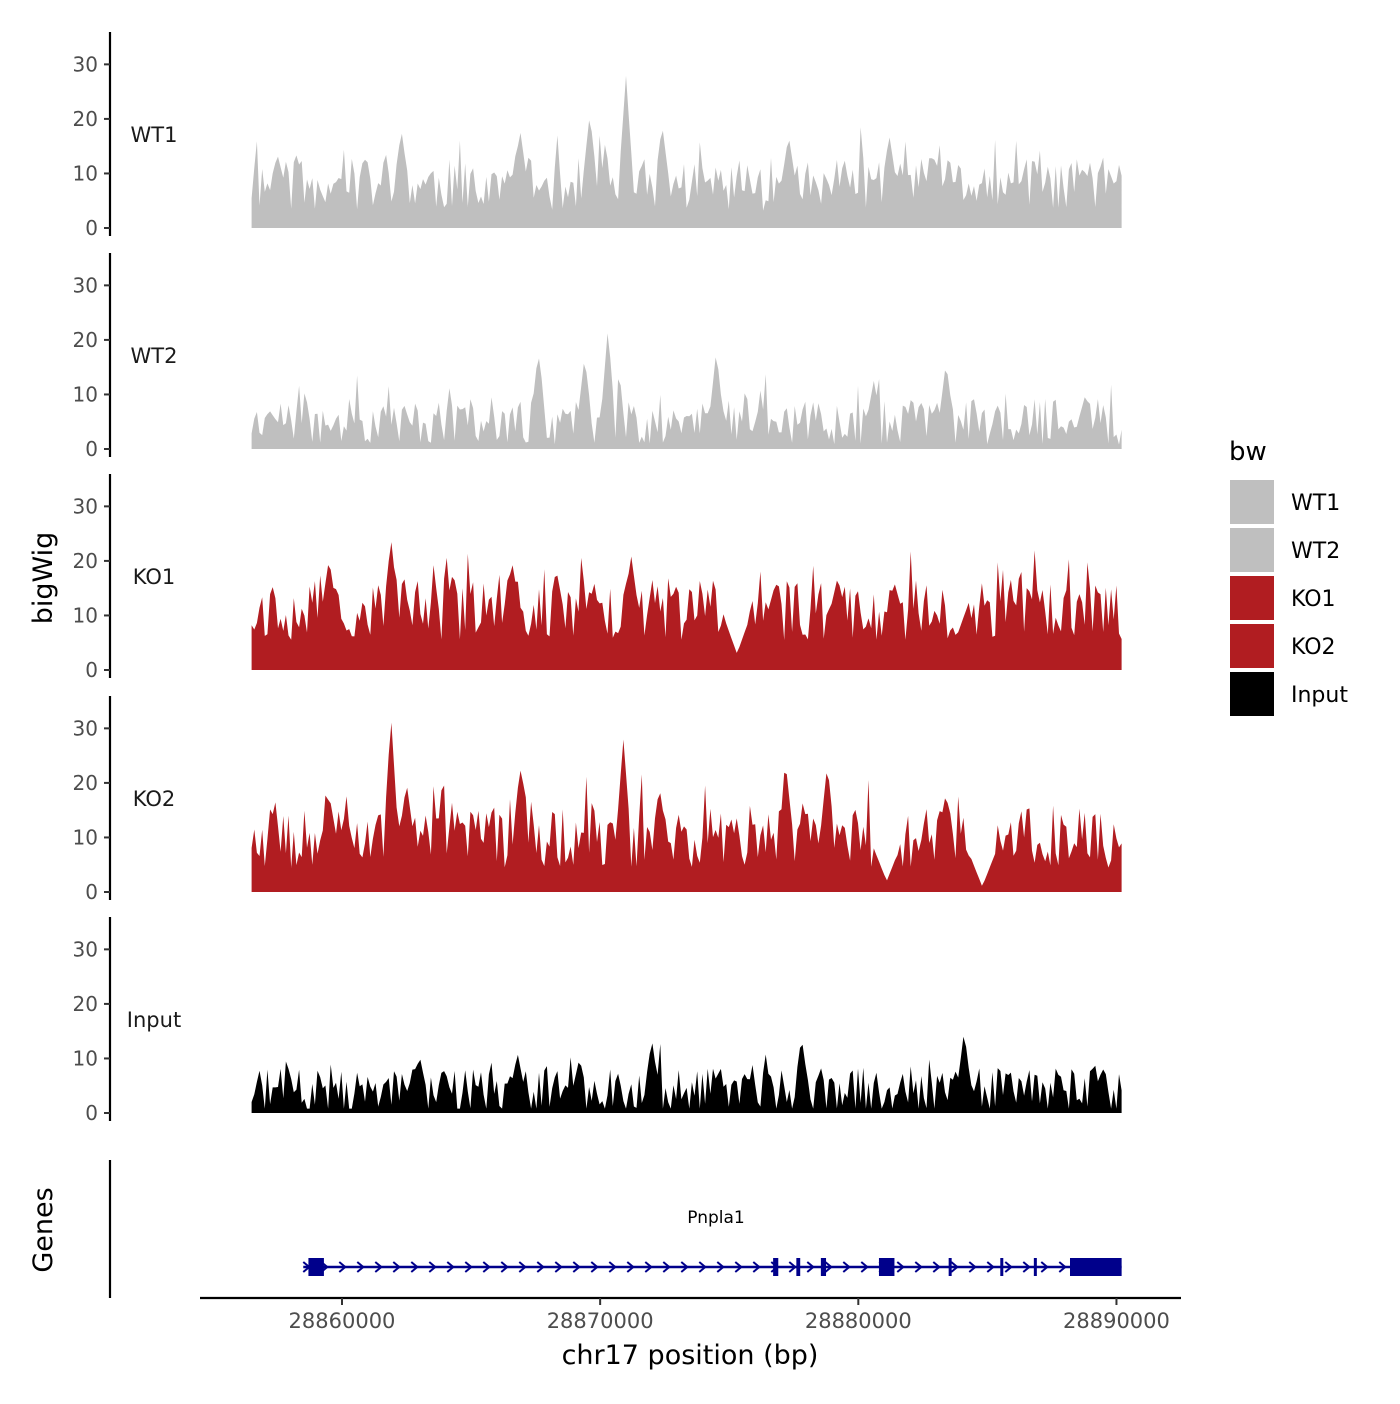  I want to click on x-axis: 28860000 28870000 28880000 28890000, so click(690, 1314).